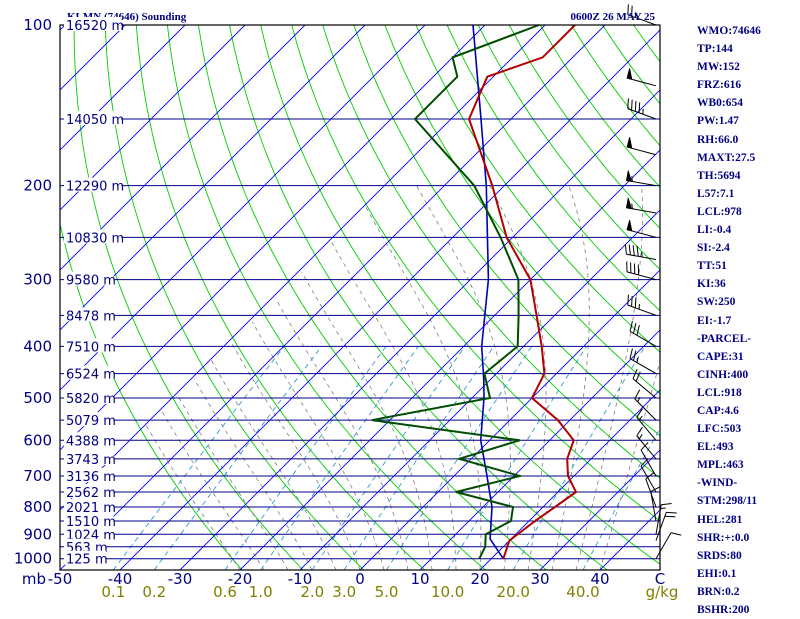 Image resolution: width=800 pixels, height=619 pixels. I want to click on pressure-tick-label: 1000, so click(33, 559).